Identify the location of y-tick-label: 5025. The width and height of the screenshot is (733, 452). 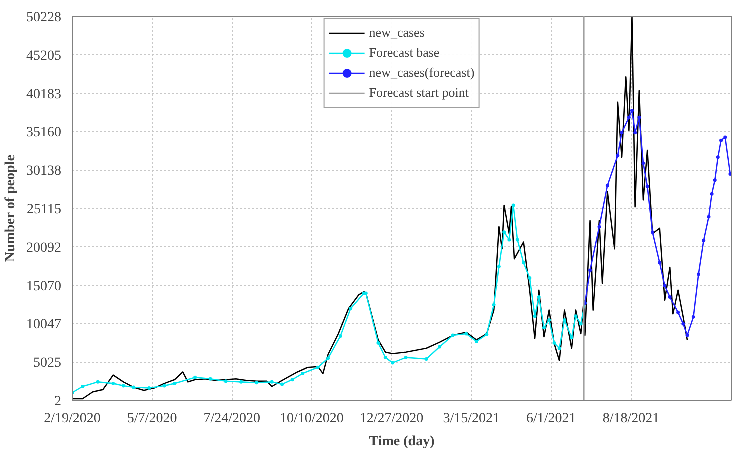
(48, 364).